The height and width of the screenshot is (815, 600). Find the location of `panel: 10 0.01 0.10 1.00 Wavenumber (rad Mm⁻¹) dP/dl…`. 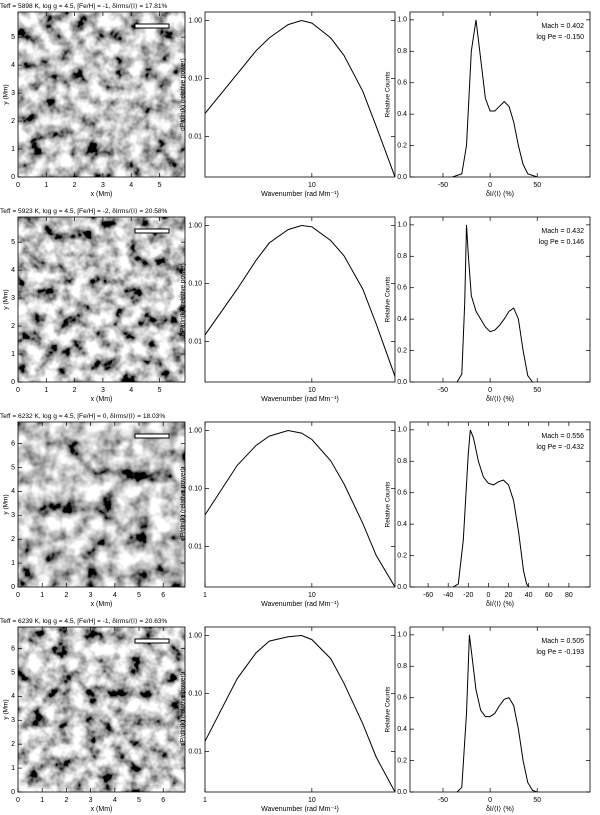

panel: 10 0.01 0.10 1.00 Wavenumber (rad Mm⁻¹) dP/dl… is located at coordinates (288, 104).